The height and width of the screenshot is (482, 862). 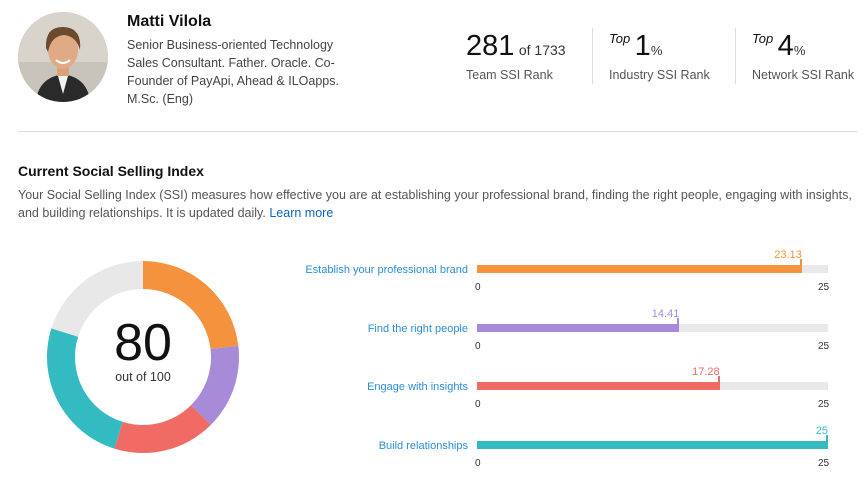 I want to click on network-rank-label: Network SSI Rank, so click(x=803, y=75).